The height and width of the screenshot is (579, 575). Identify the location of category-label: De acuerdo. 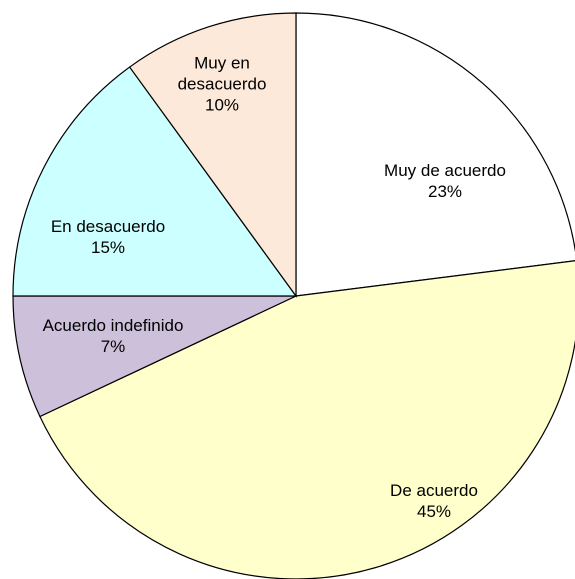
(434, 490).